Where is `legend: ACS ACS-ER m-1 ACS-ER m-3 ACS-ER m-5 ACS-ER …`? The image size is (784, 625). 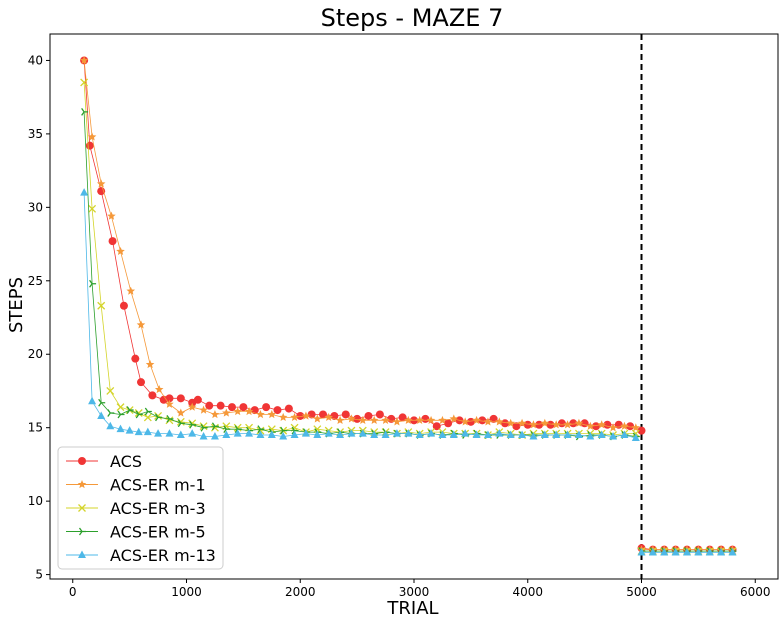
legend: ACS ACS-ER m-1 ACS-ER m-3 ACS-ER m-5 ACS-ER … is located at coordinates (140, 508).